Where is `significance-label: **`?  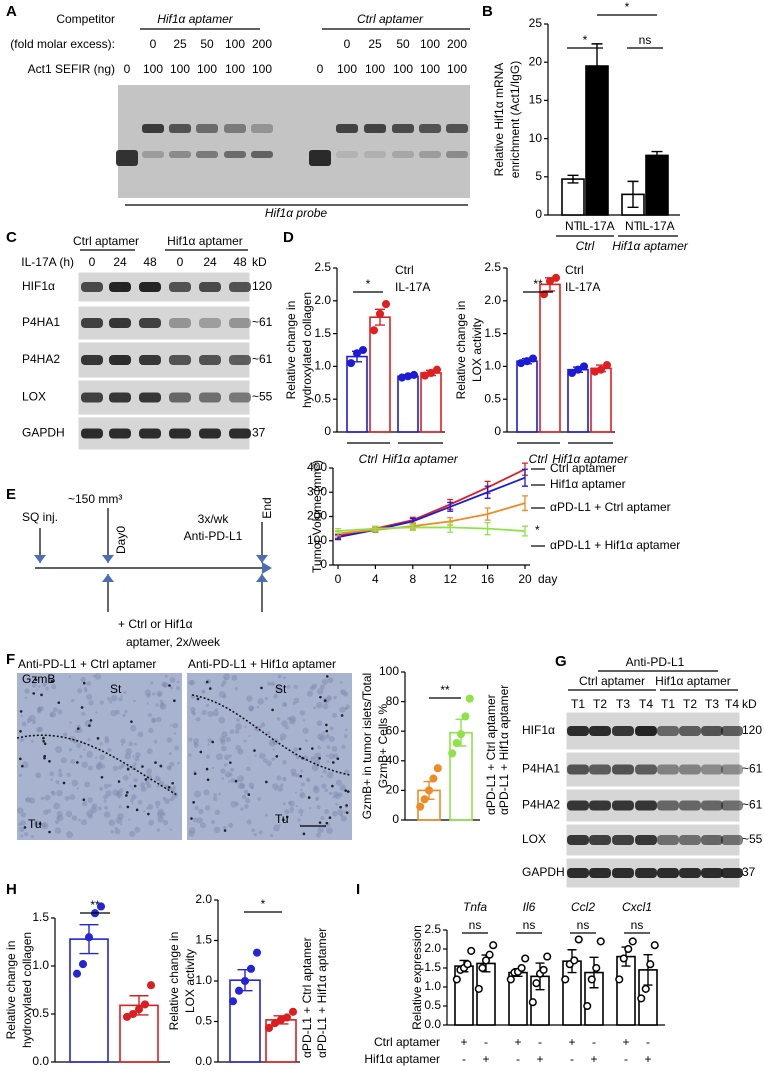
significance-label: ** is located at coordinates (95, 905).